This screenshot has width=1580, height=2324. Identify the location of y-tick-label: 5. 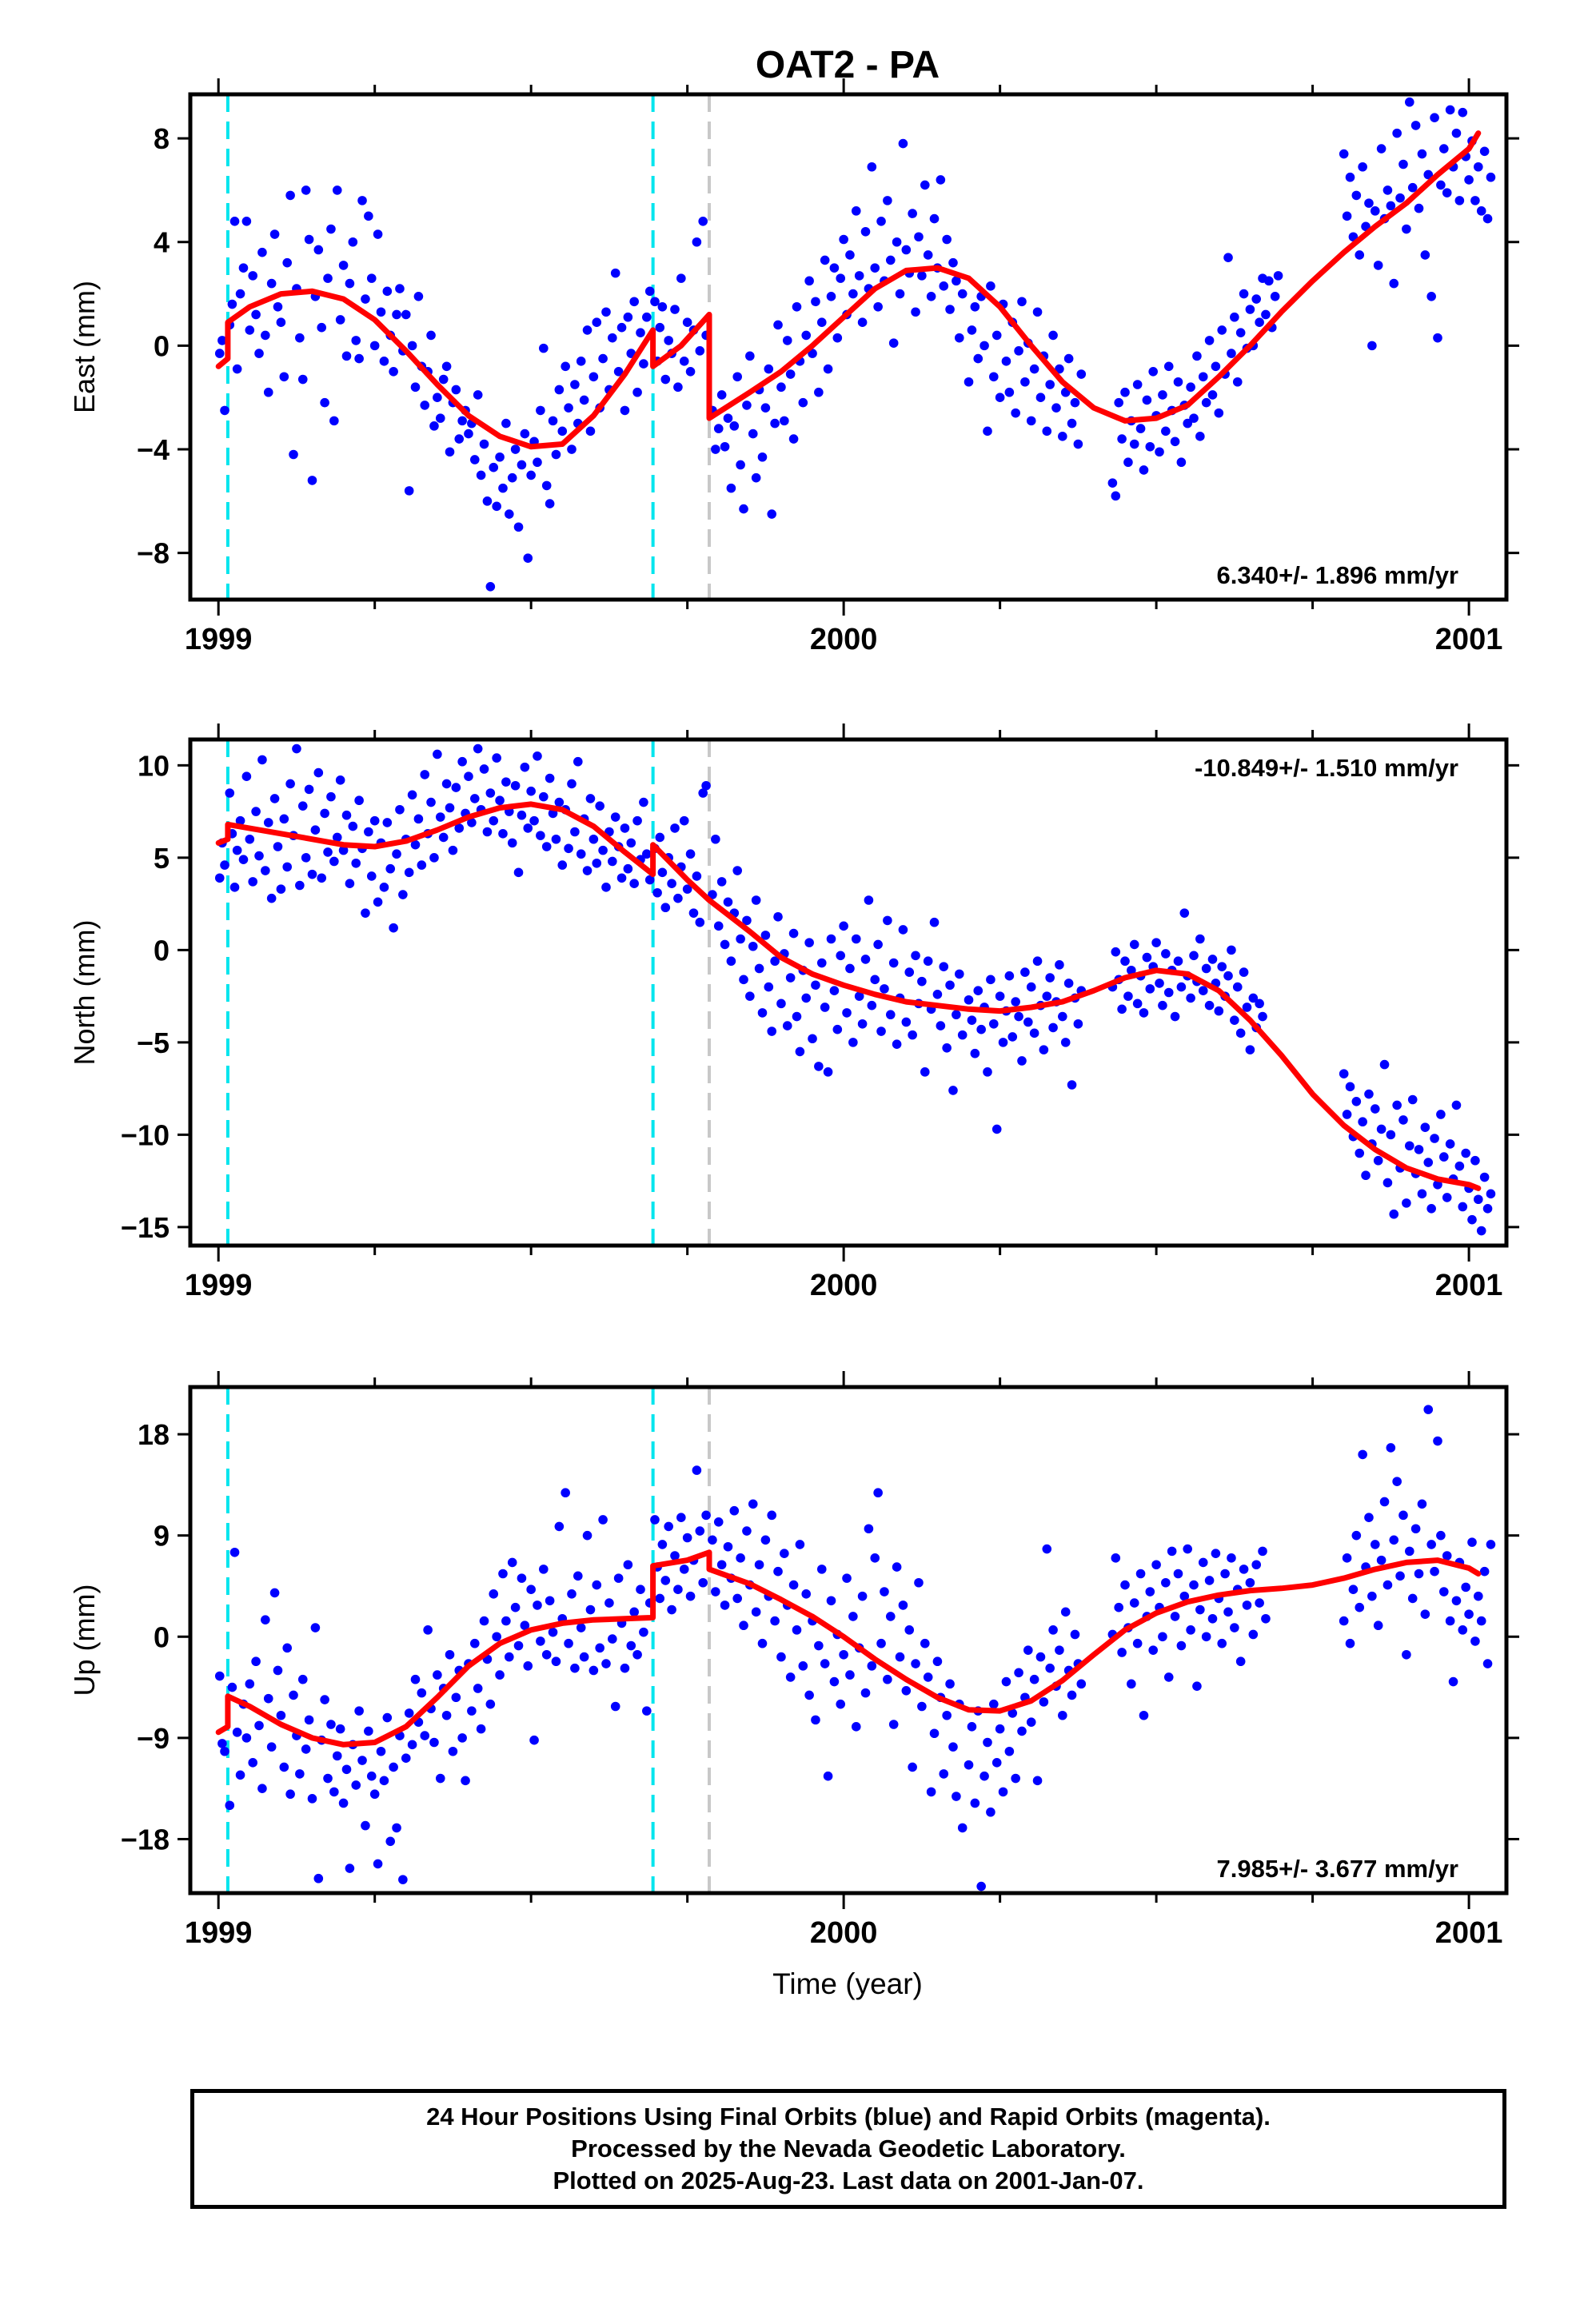
(162, 858).